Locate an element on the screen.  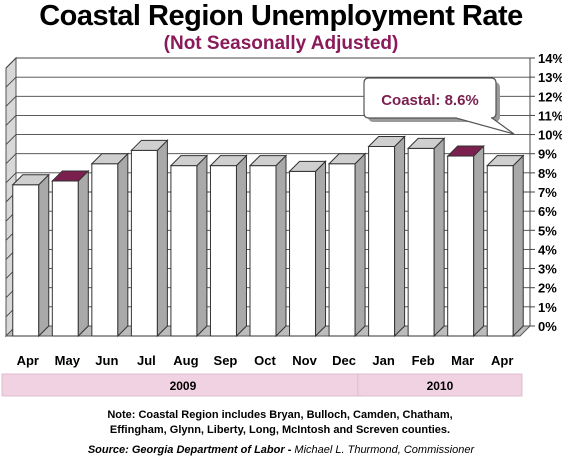
callout-box is located at coordinates (439, 106).